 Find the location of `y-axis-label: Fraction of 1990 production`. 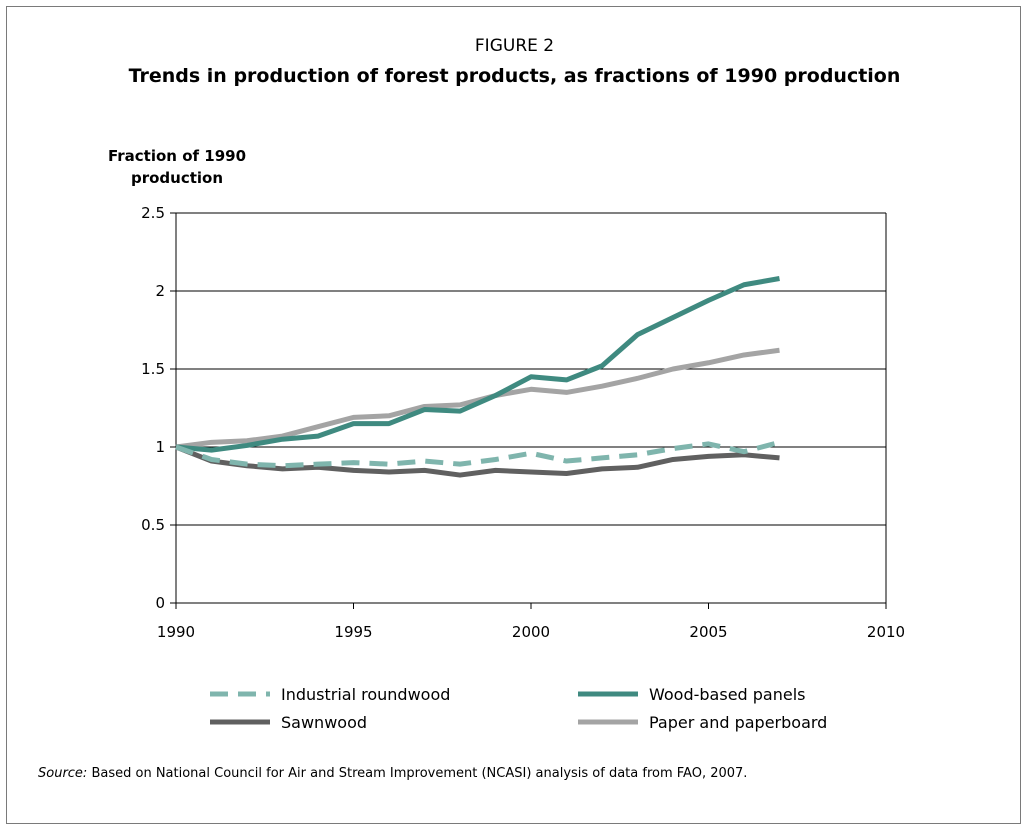

y-axis-label: Fraction of 1990 production is located at coordinates (177, 167).